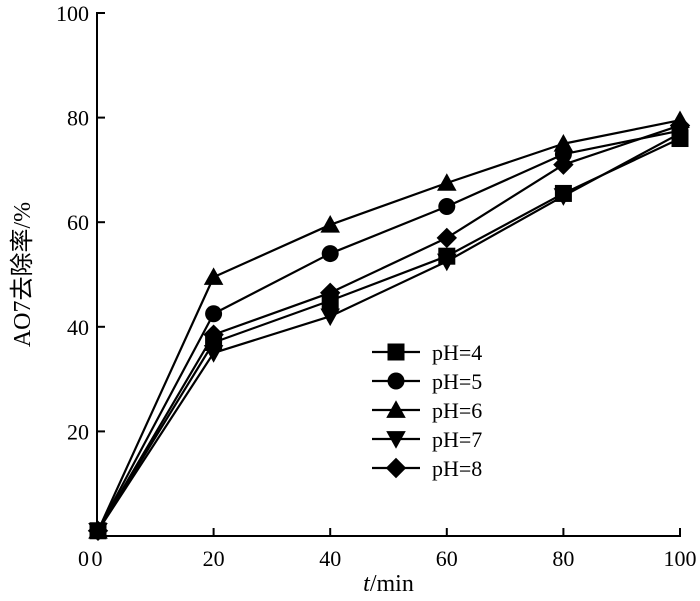 The image size is (700, 601). I want to click on y-tick-label: 100, so click(72, 13).